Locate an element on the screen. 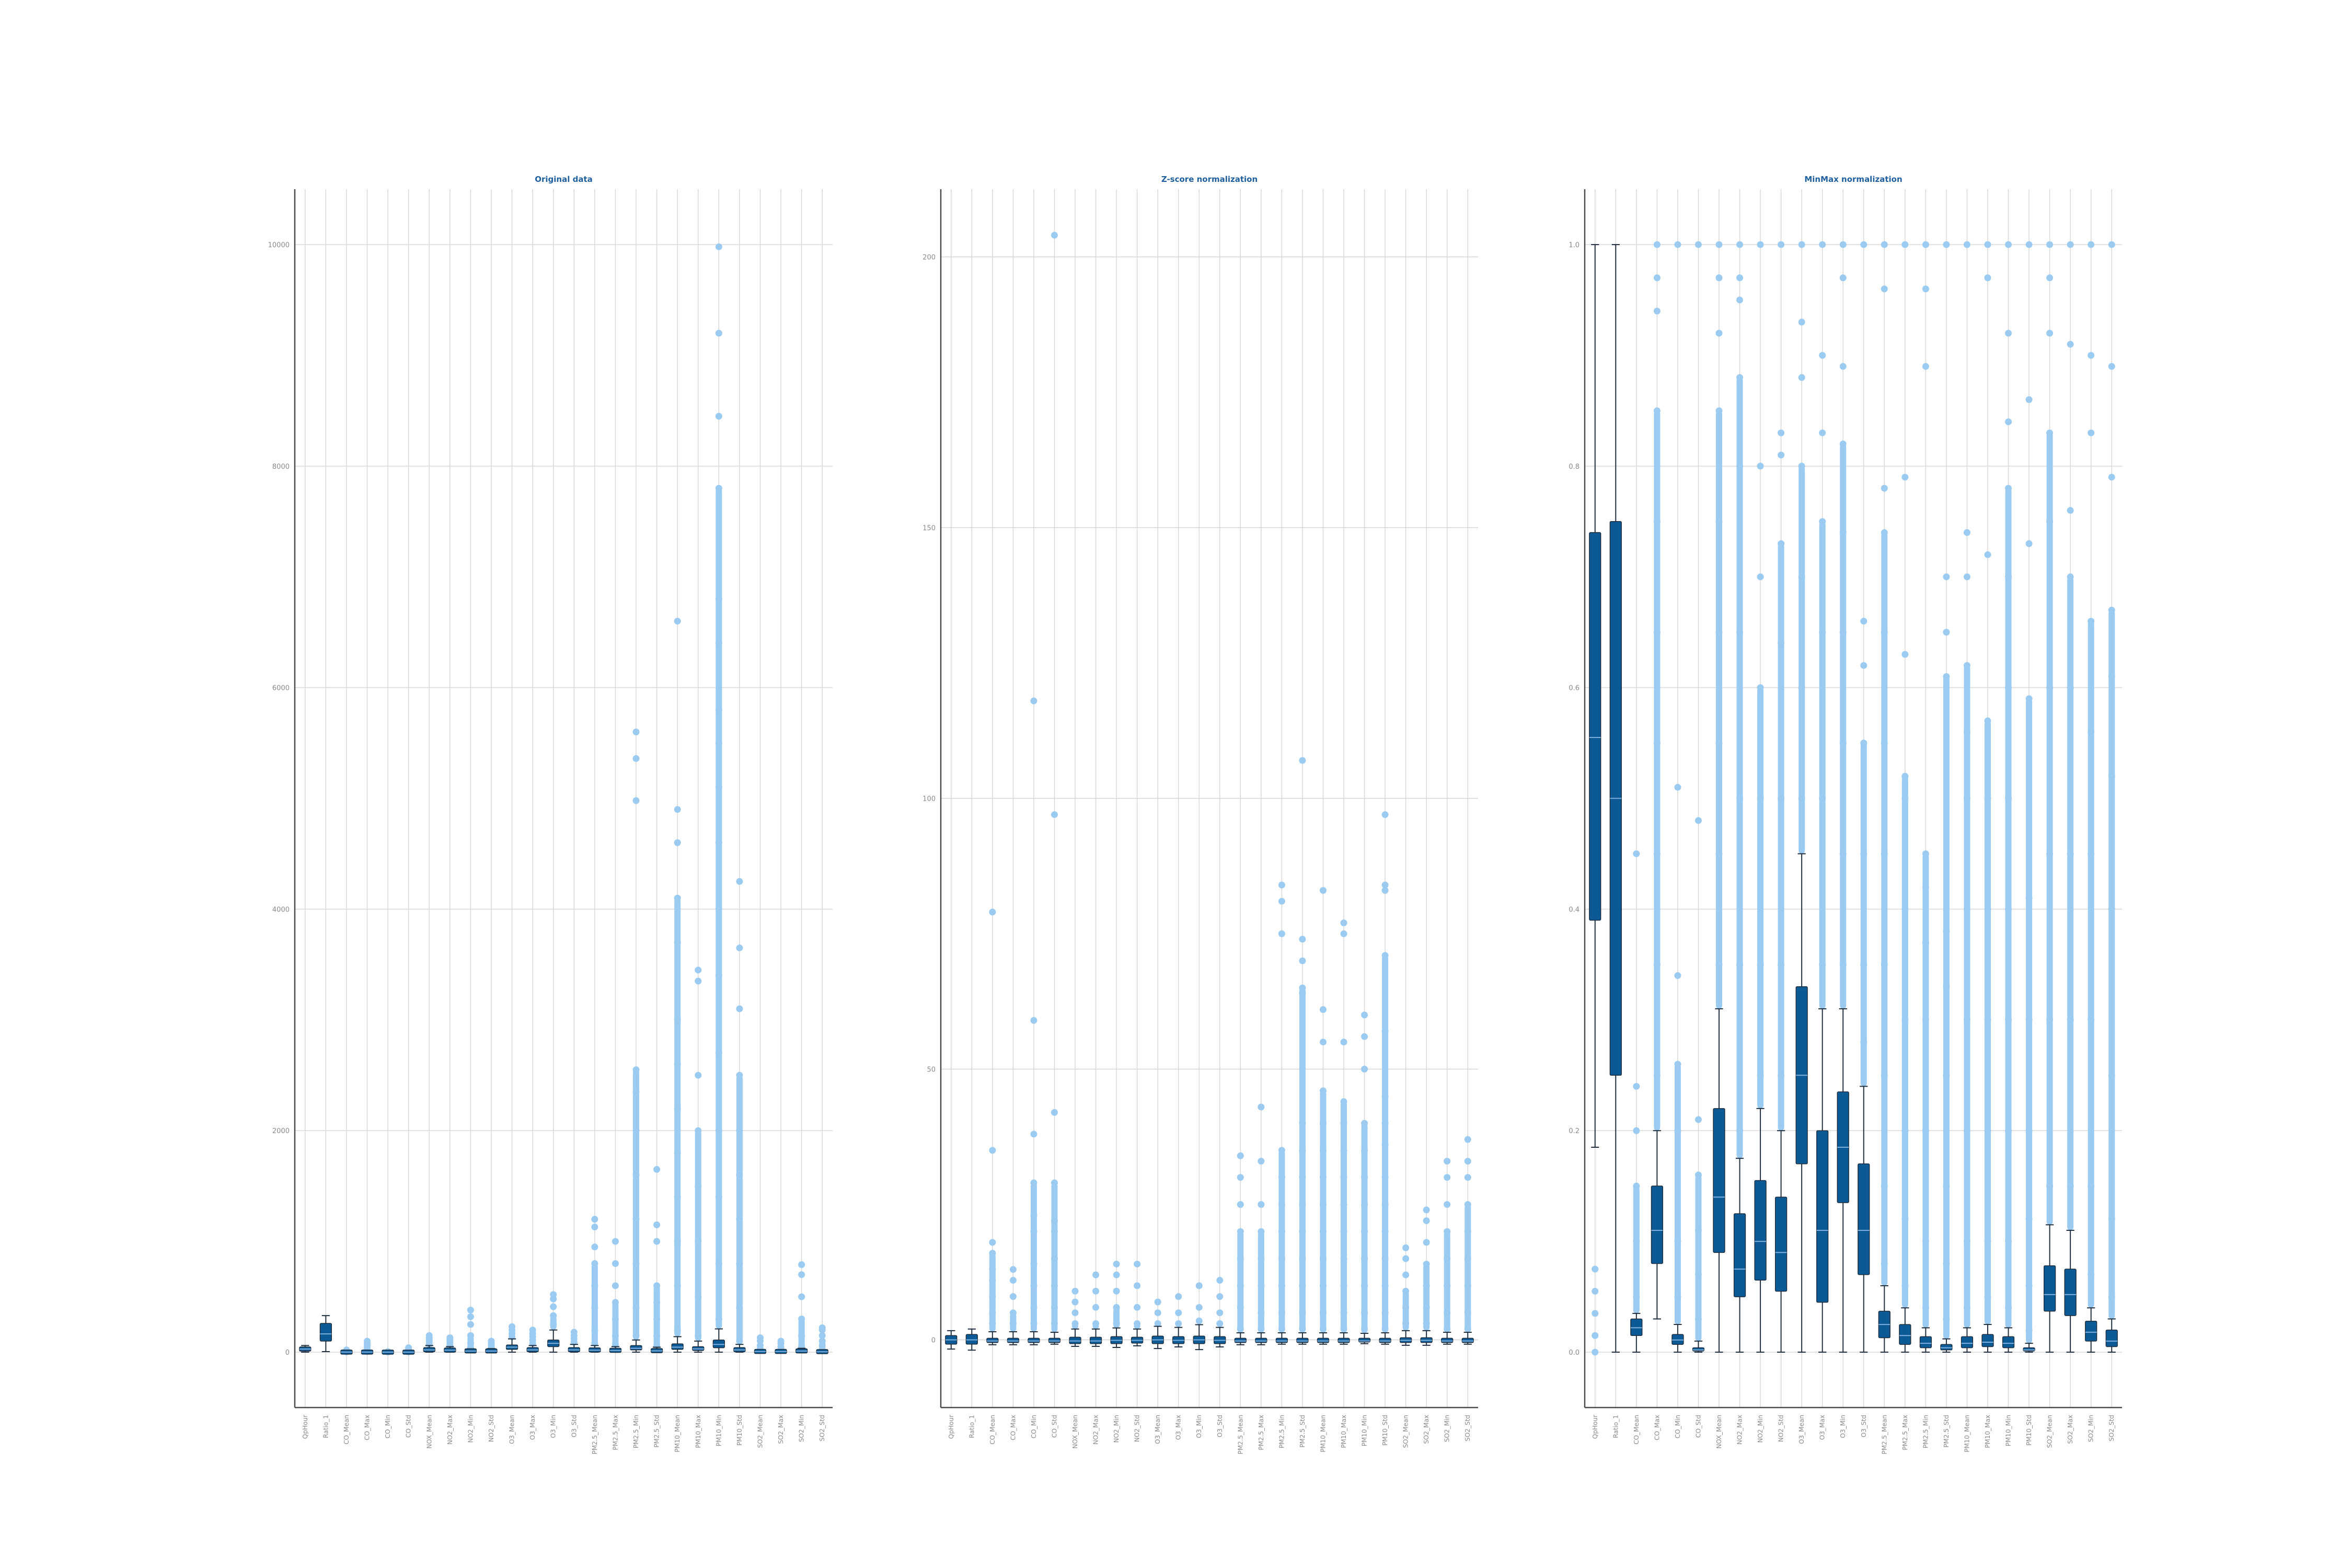 The height and width of the screenshot is (1568, 2352). x-tick-label: NOX_Mean is located at coordinates (1075, 1432).